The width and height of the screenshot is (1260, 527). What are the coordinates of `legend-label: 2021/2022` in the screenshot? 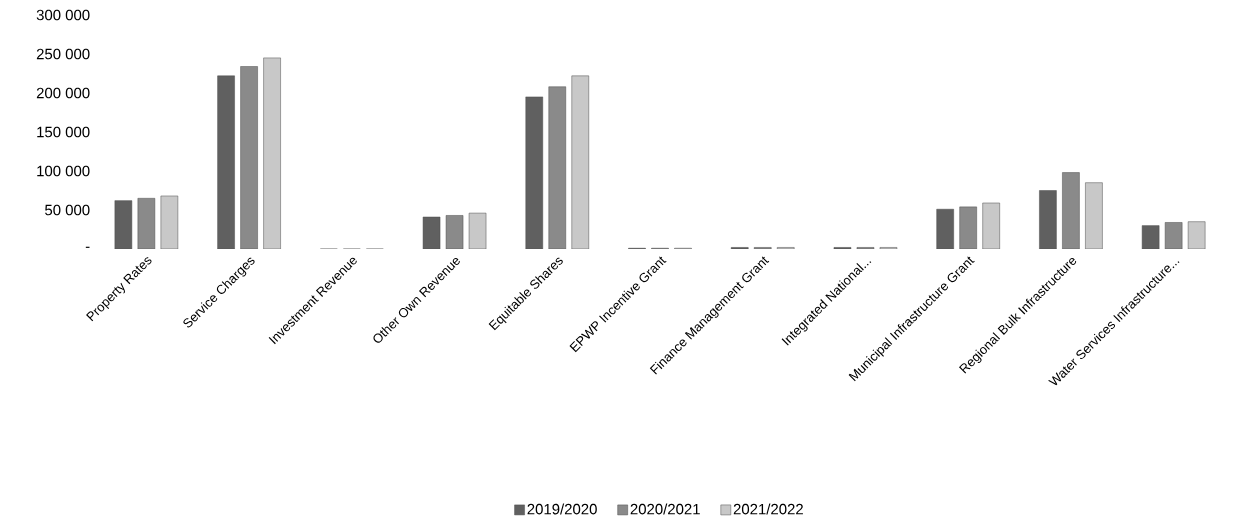 It's located at (768, 509).